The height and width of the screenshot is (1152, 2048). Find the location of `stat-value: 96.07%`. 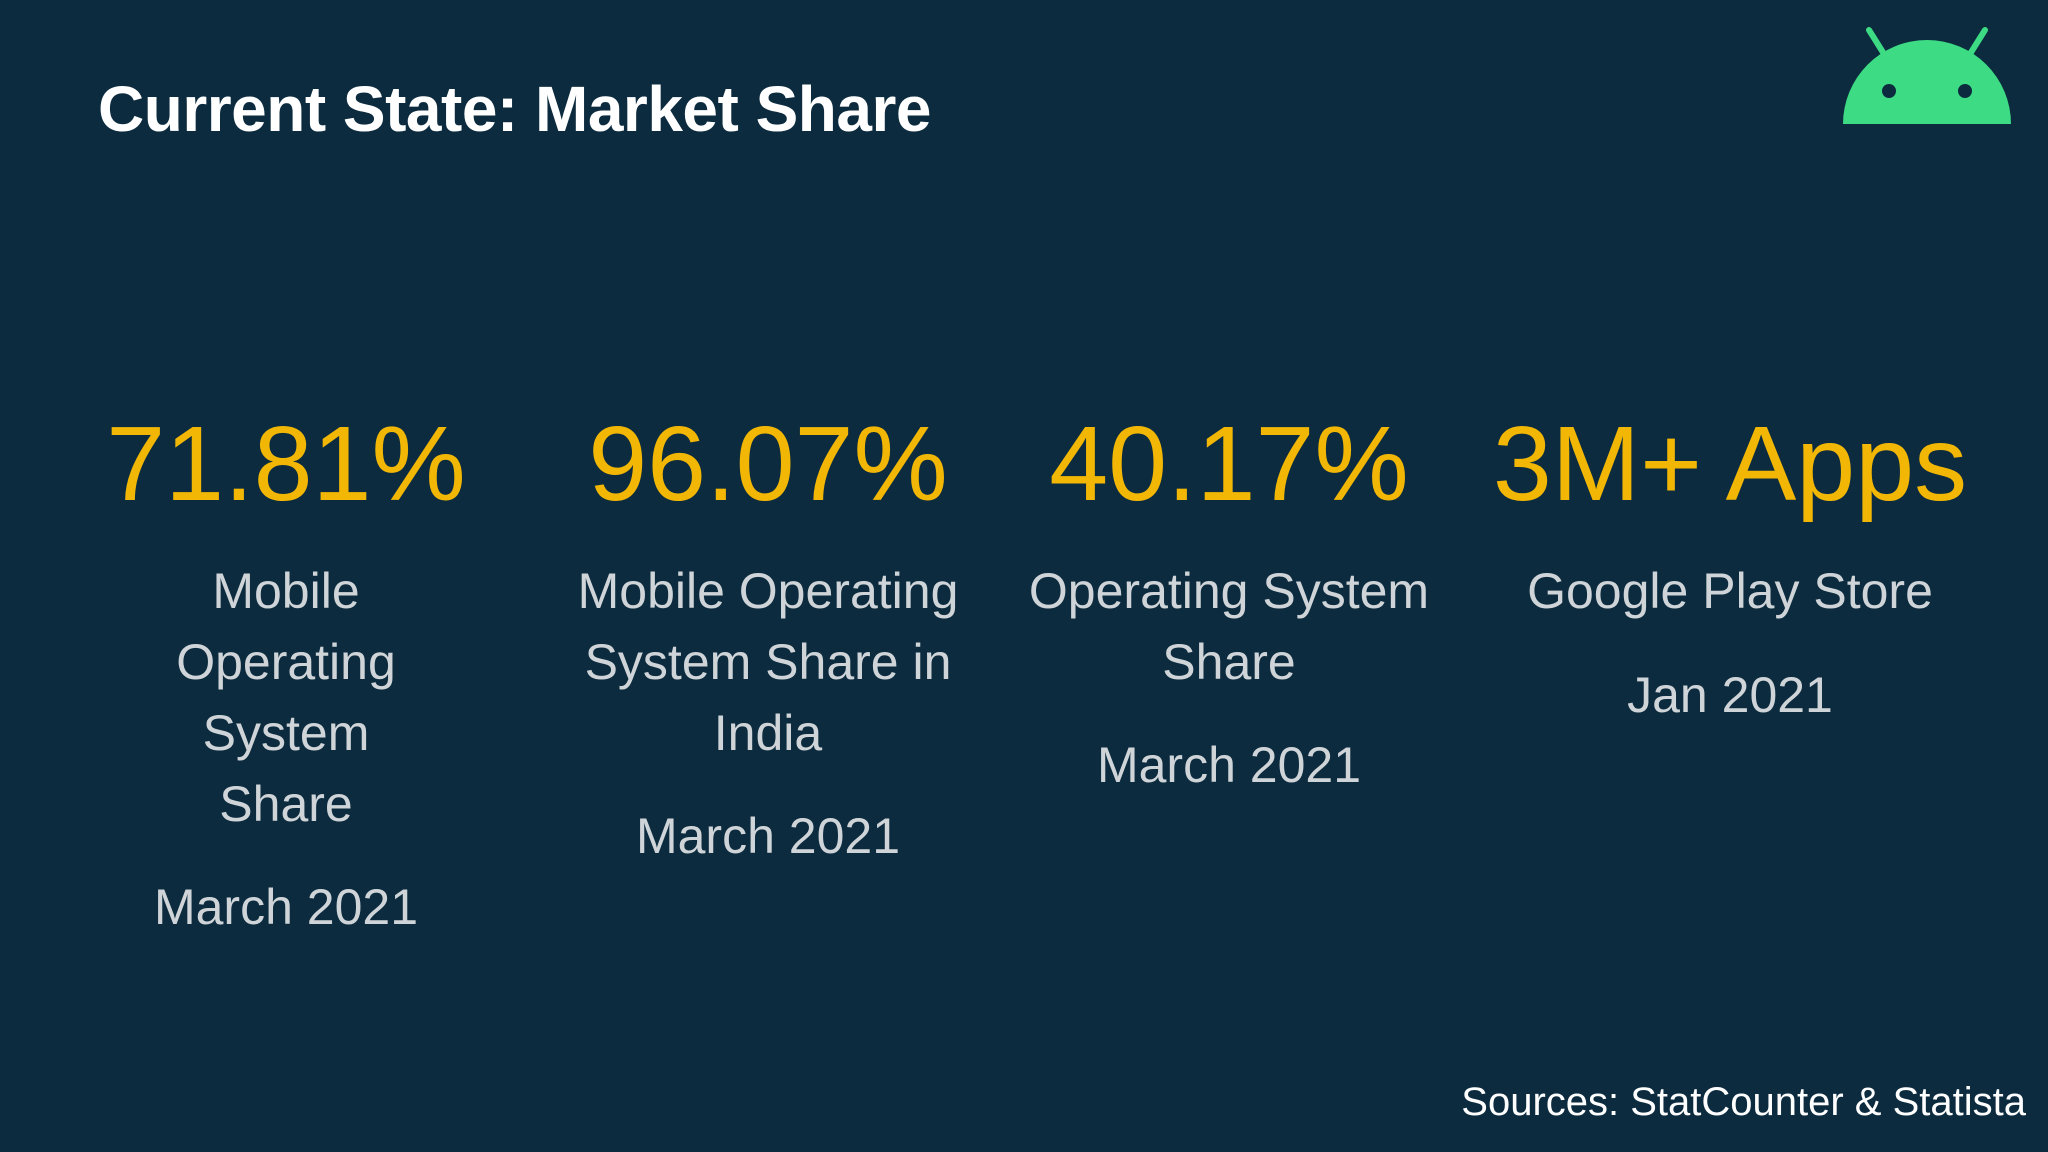

stat-value: 96.07% is located at coordinates (768, 464).